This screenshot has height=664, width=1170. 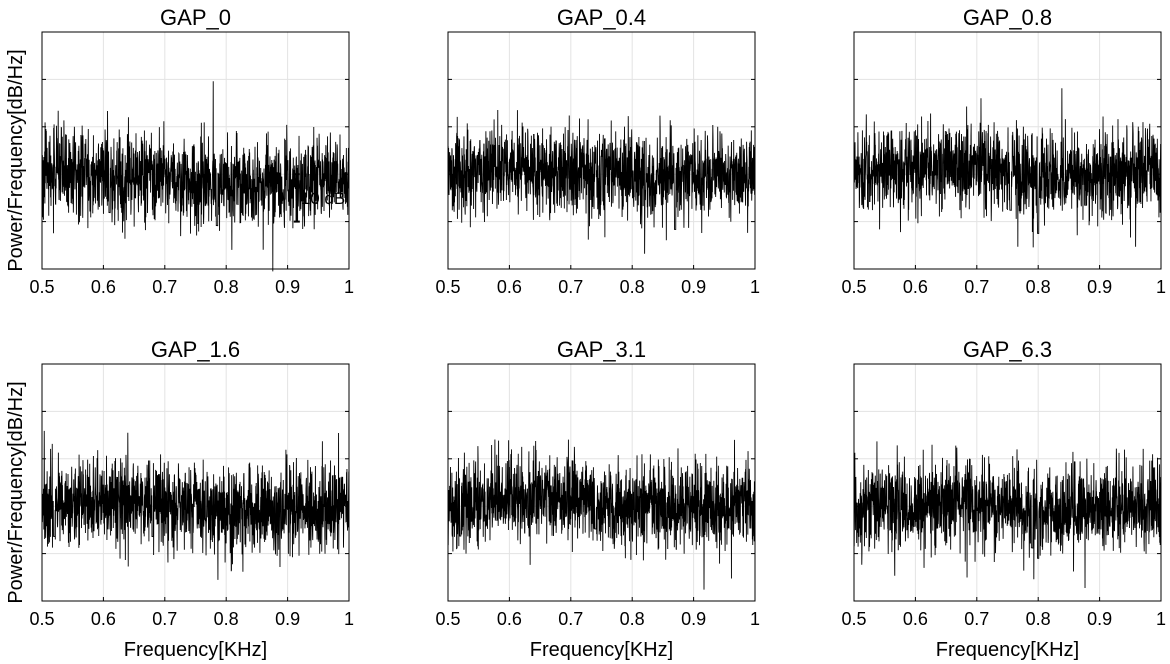 What do you see at coordinates (323, 198) in the screenshot?
I see `scale-bar-label: 10 dB` at bounding box center [323, 198].